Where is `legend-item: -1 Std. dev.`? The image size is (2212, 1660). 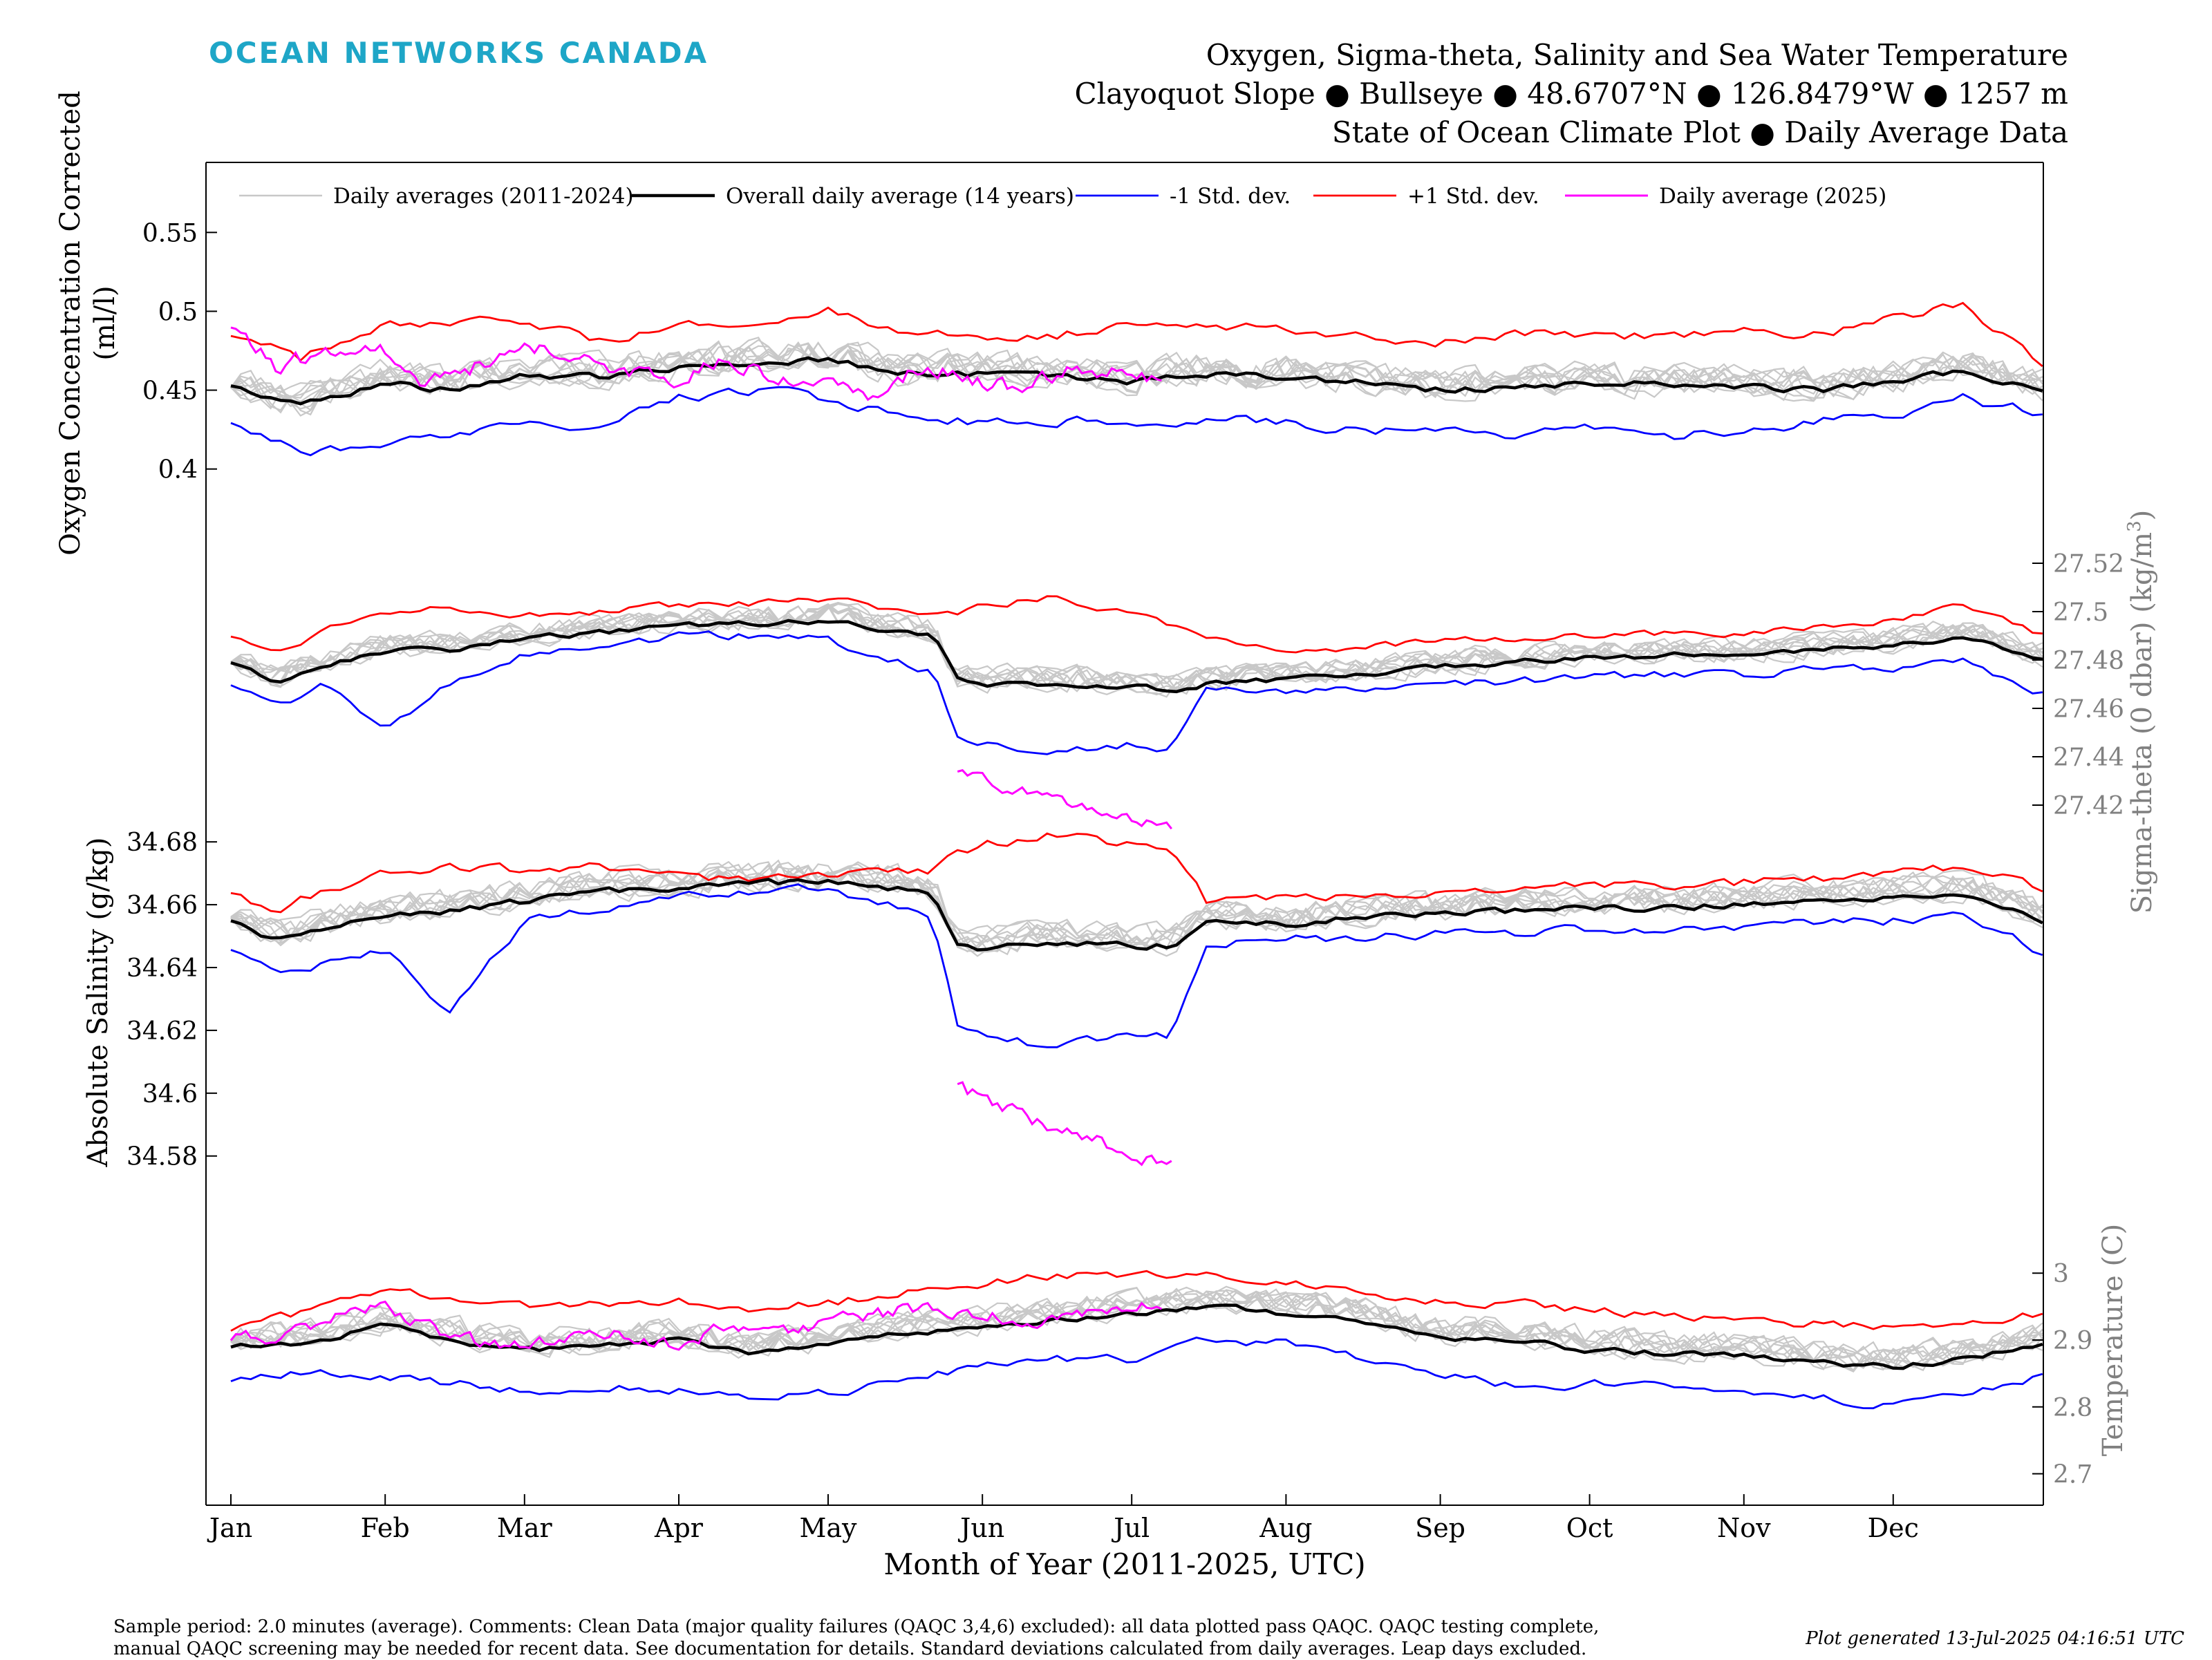
legend-item: -1 Std. dev. is located at coordinates (1183, 196).